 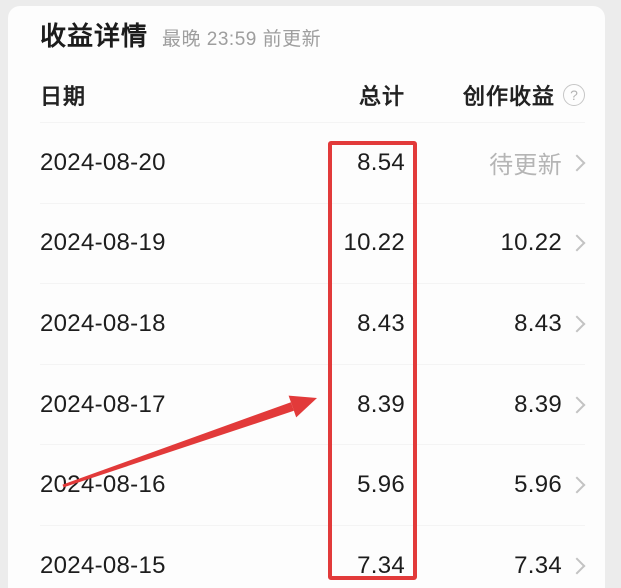 I want to click on table-row: 2024-08-16 5.96 5.96, so click(x=313, y=484).